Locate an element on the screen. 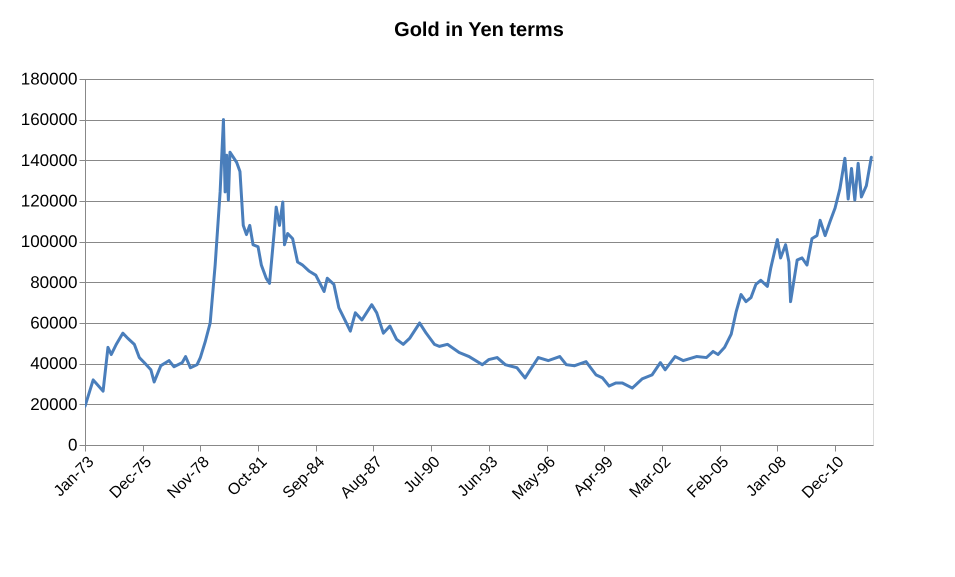 The image size is (955, 577). y-tick-label: 160000 is located at coordinates (49, 120).